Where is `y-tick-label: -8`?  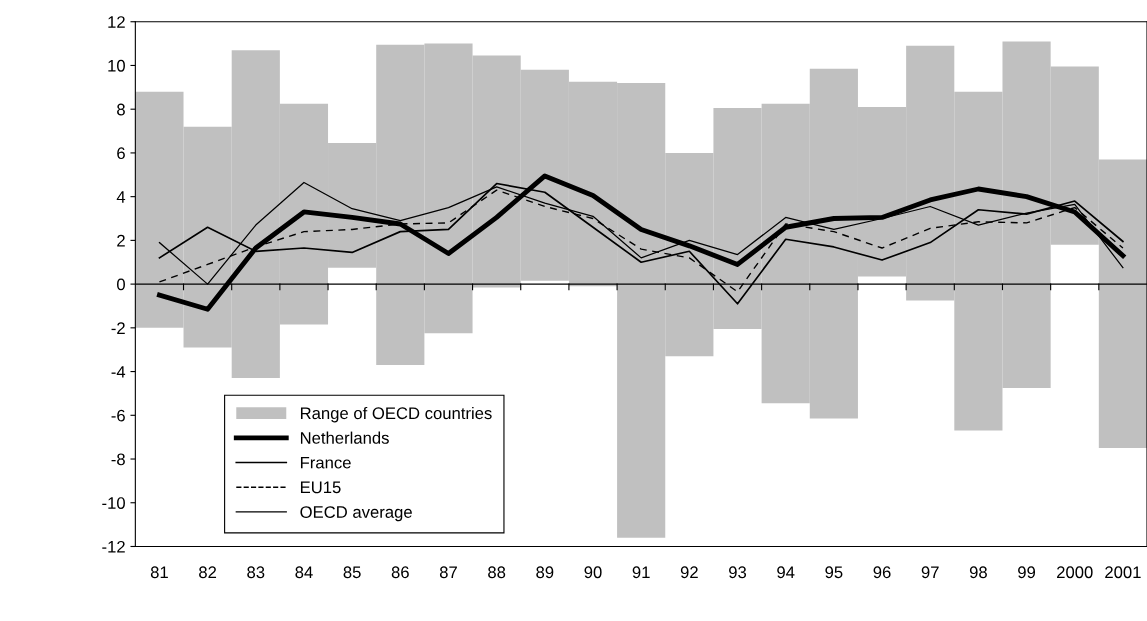 y-tick-label: -8 is located at coordinates (118, 459).